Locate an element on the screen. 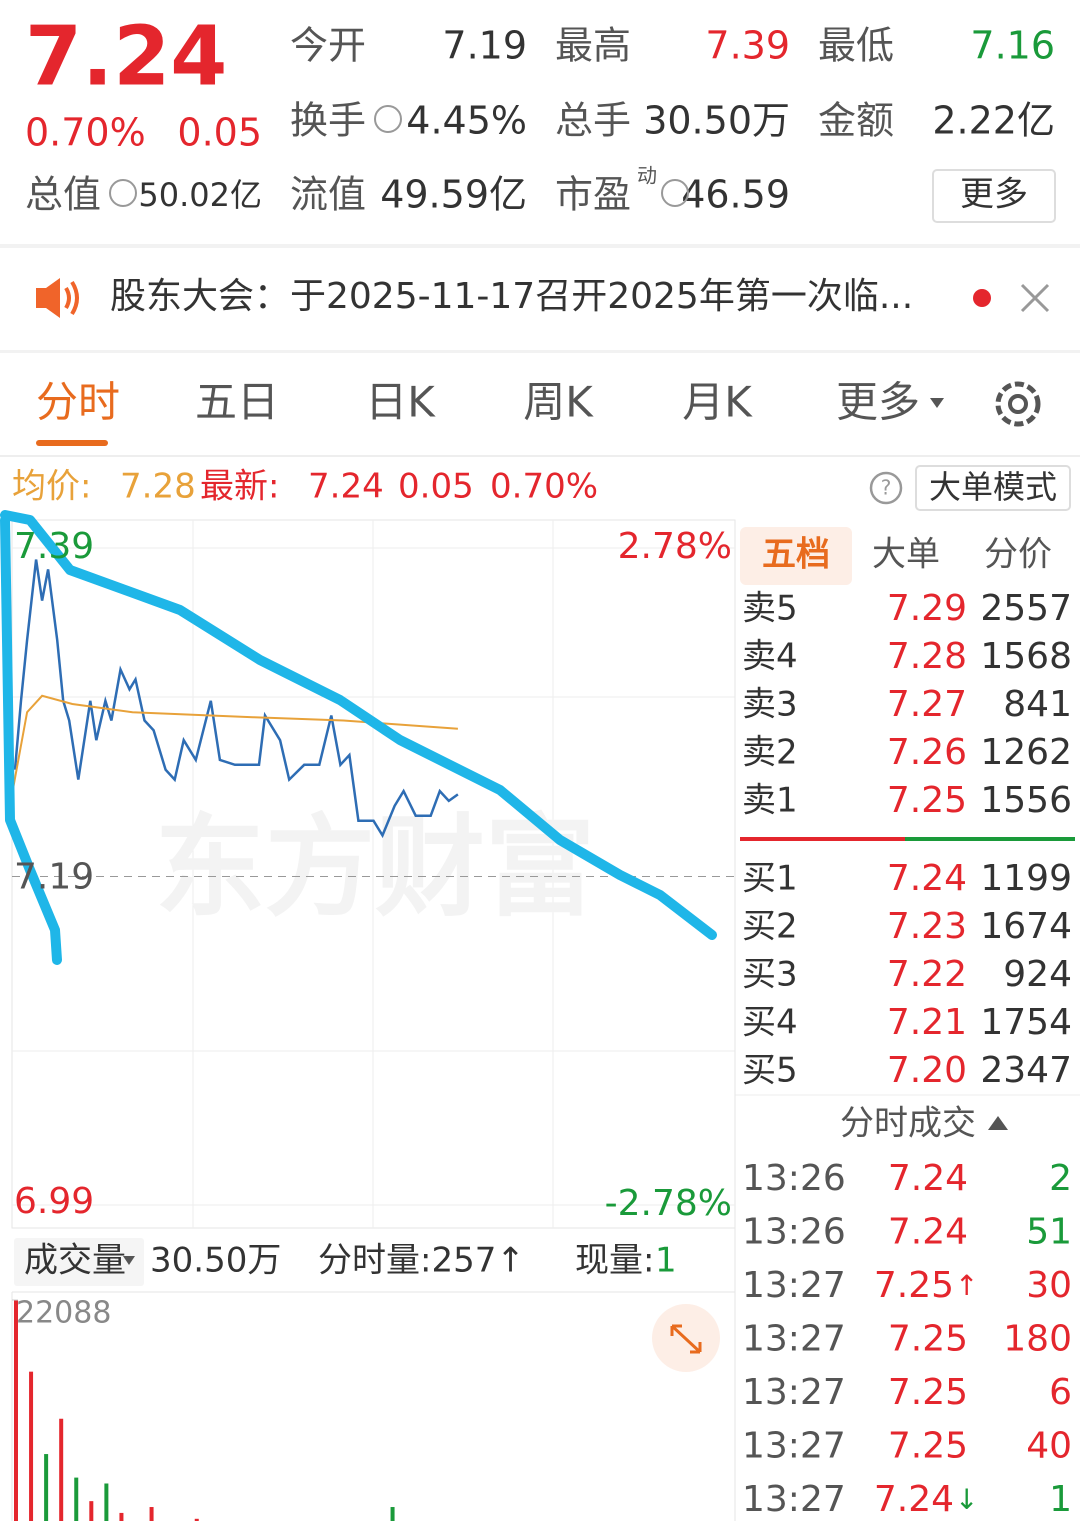 The height and width of the screenshot is (1521, 1080). book-volume: 1674 is located at coordinates (1026, 926).